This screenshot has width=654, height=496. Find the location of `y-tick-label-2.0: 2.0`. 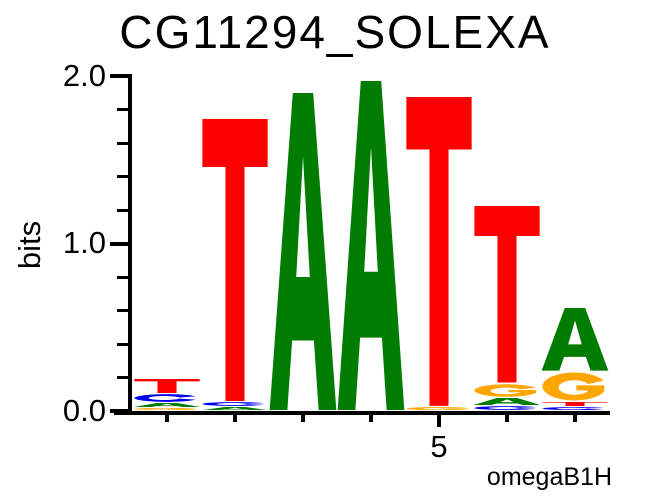

y-tick-label-2.0: 2.0 is located at coordinates (84, 75).